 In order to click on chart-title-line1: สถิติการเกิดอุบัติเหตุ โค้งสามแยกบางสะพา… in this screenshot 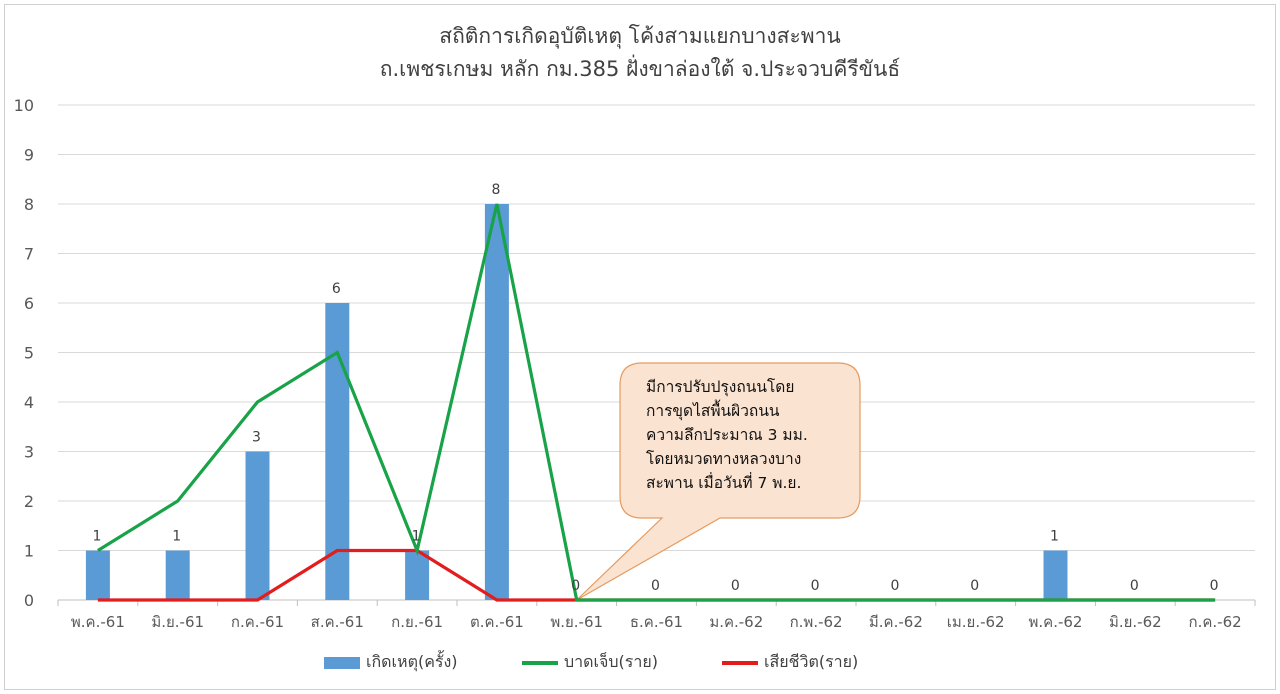, I will do `click(640, 36)`.